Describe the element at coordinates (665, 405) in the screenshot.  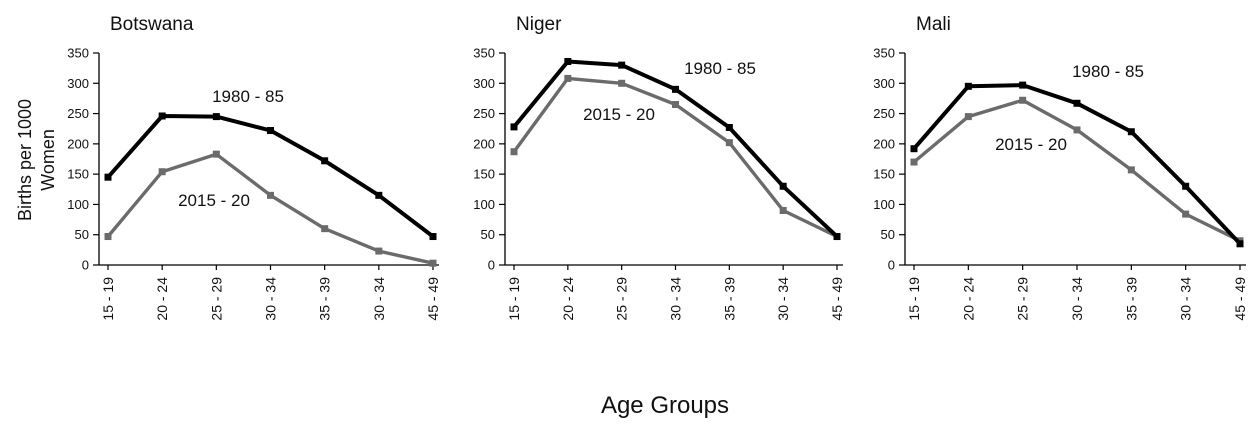
I see `x-axis-label: Age Groups` at that location.